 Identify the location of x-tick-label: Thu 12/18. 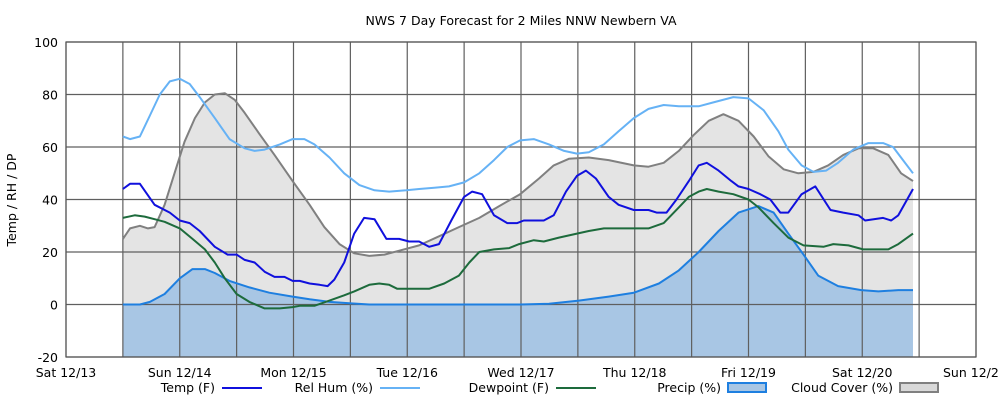
(634, 372).